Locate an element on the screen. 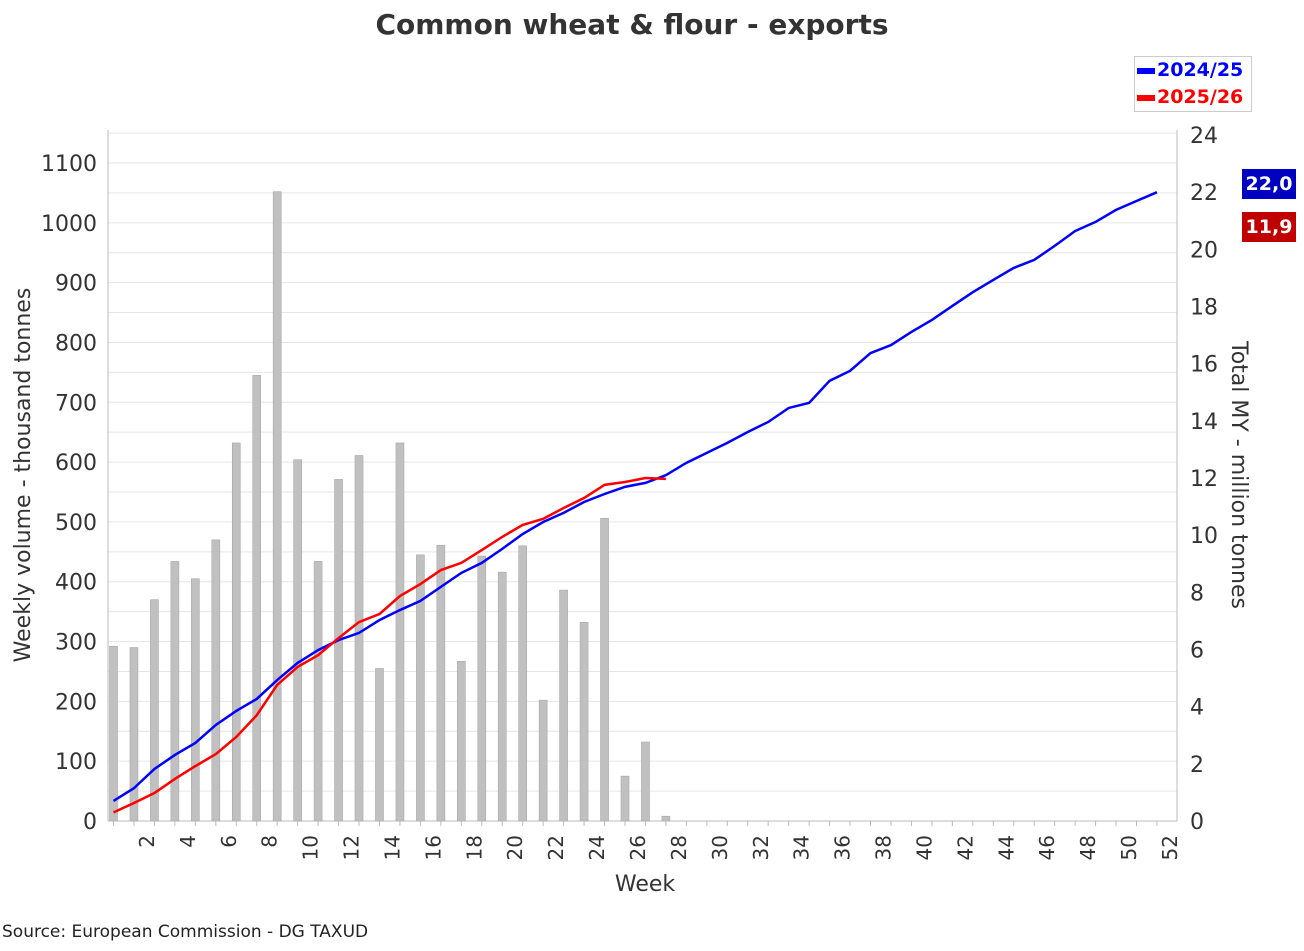 The width and height of the screenshot is (1304, 951). legend: 2024/25 2025/26 is located at coordinates (1193, 84).